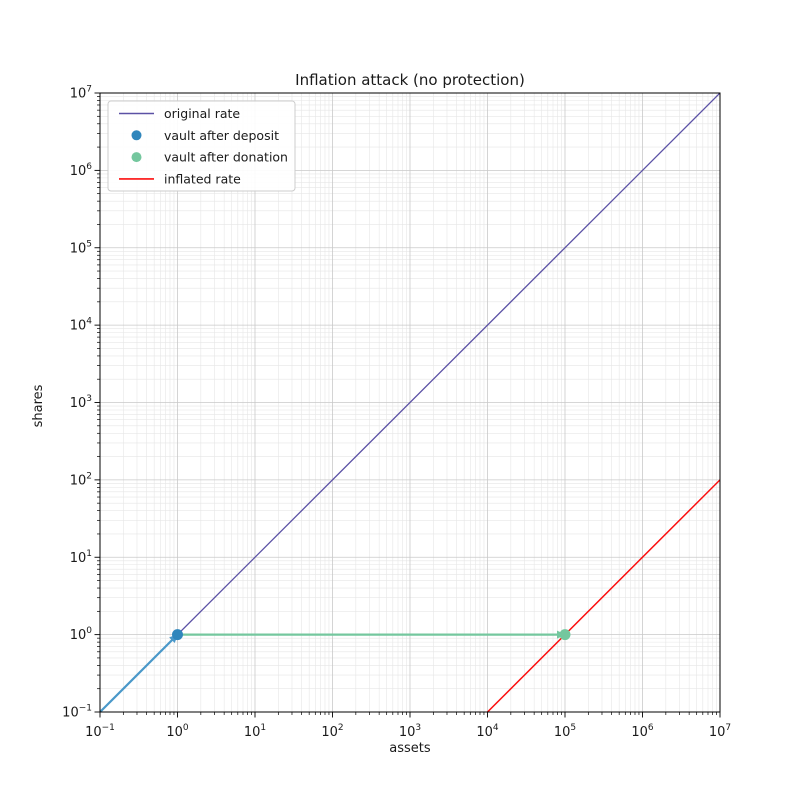  Describe the element at coordinates (202, 178) in the screenshot. I see `legend-label: inflated rate` at that location.